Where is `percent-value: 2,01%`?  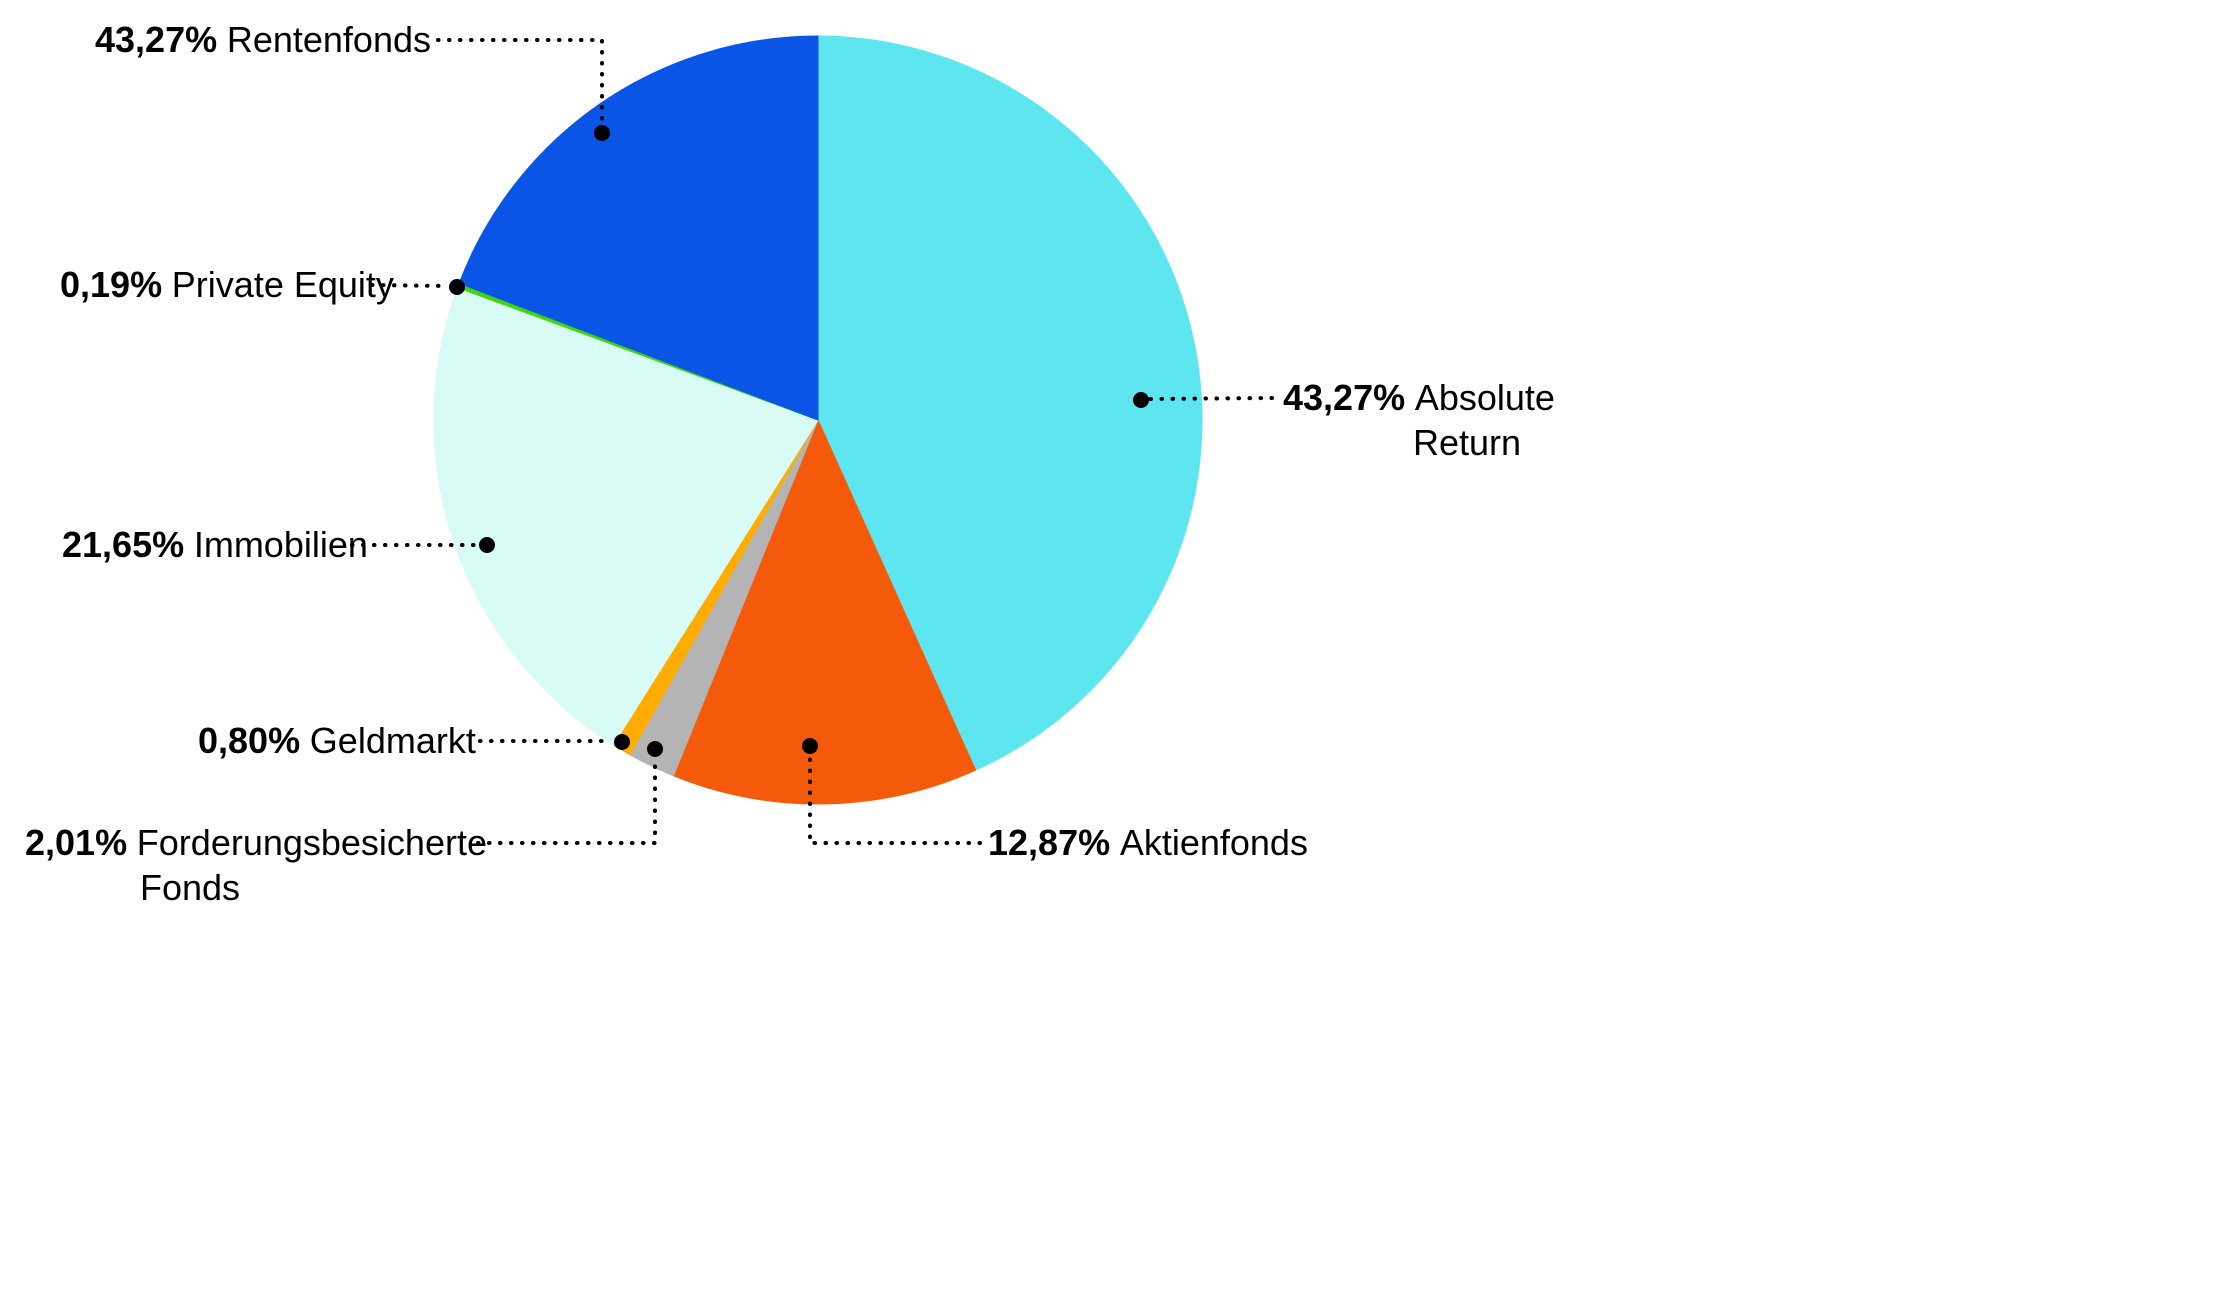
percent-value: 2,01% is located at coordinates (76, 842).